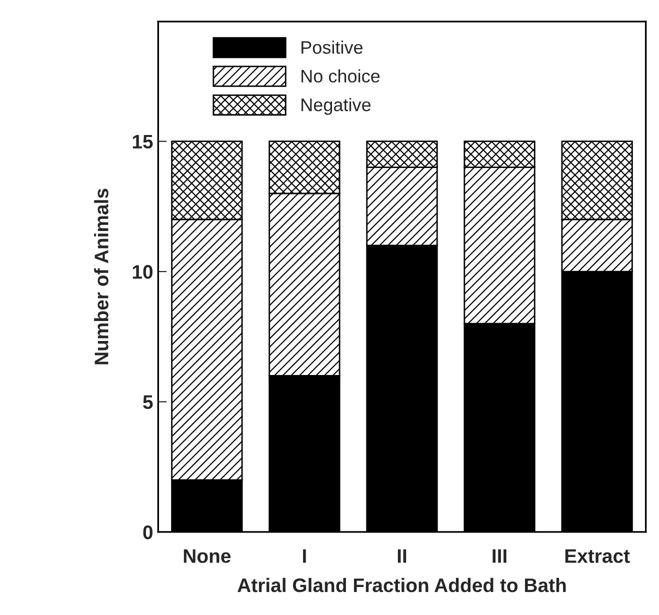  I want to click on y-tick-label: 15, so click(142, 141).